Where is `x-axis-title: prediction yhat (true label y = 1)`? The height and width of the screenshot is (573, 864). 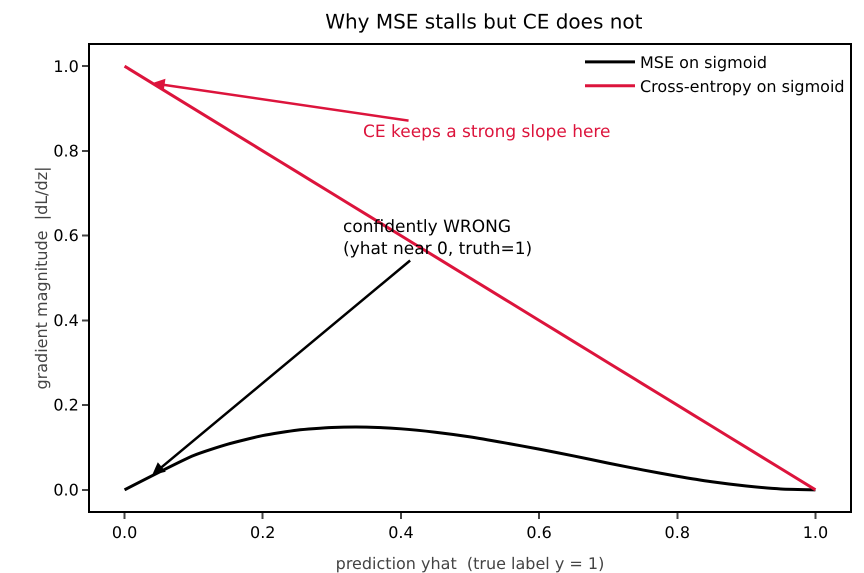
x-axis-title: prediction yhat (true label y = 1) is located at coordinates (470, 563).